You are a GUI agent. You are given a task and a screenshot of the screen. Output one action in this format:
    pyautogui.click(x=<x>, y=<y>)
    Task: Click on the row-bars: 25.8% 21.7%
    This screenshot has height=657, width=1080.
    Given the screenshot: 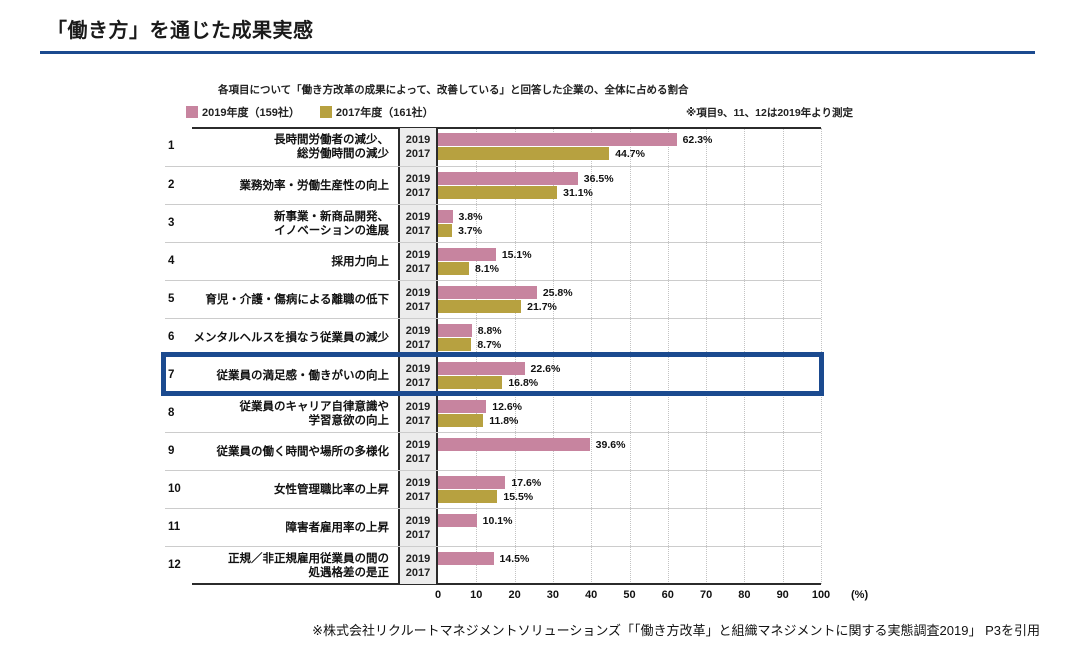 What is the action you would take?
    pyautogui.click(x=629, y=299)
    